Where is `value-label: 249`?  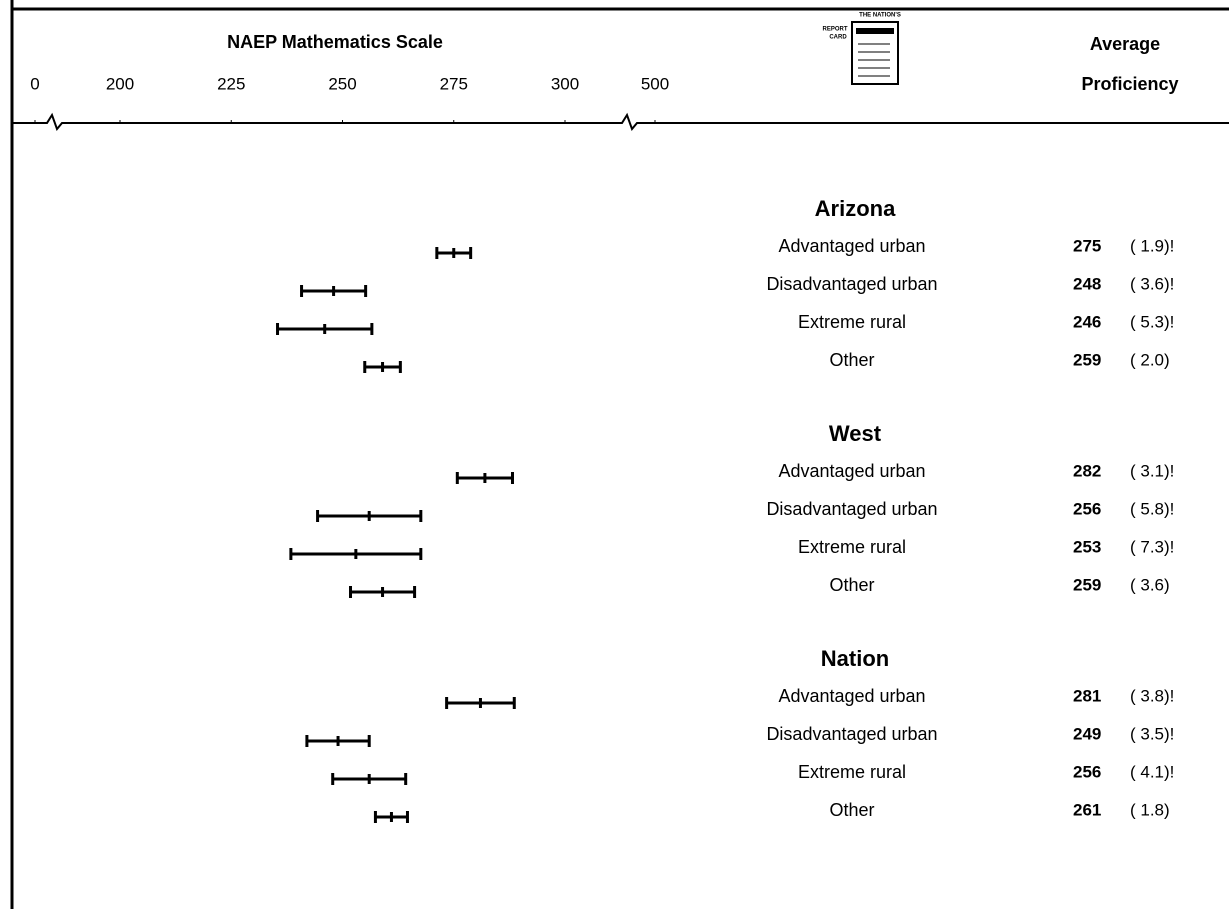
value-label: 249 is located at coordinates (1087, 733).